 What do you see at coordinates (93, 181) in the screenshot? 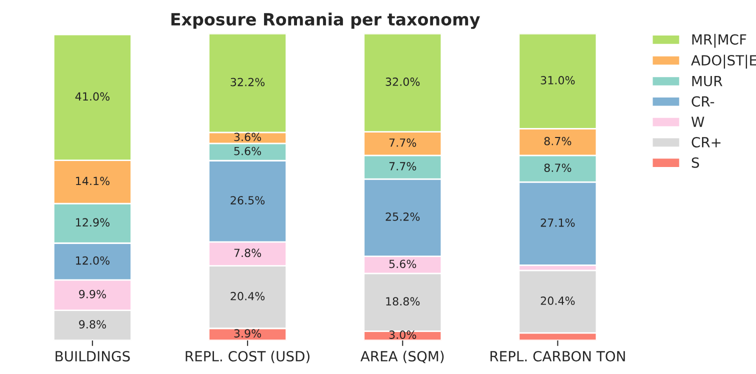
I see `data-label: 14.1%` at bounding box center [93, 181].